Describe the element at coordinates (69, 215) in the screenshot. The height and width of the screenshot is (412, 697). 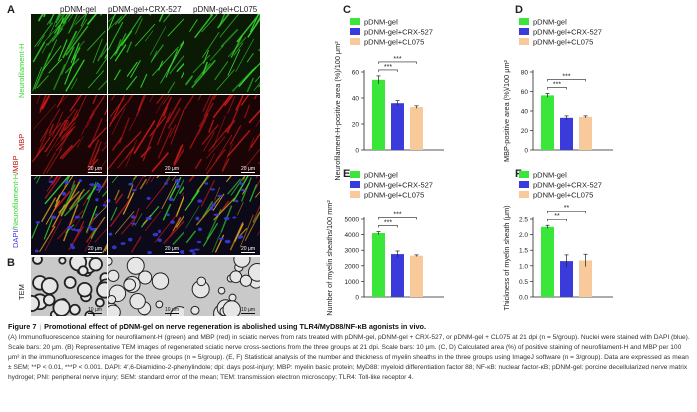
I see `micrograph-merge-1: 20 μm` at that location.